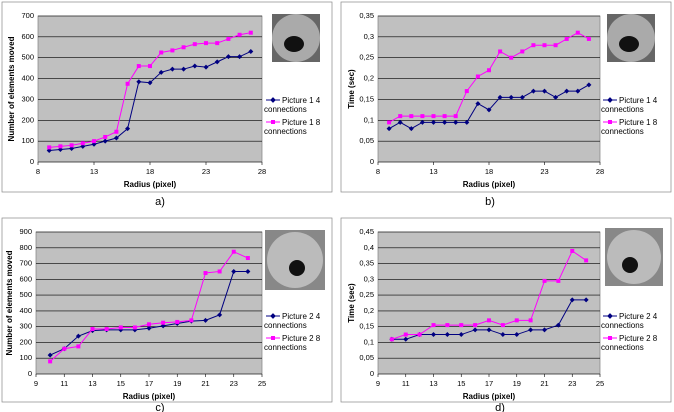 The image size is (674, 412). Describe the element at coordinates (366, 326) in the screenshot. I see `y-tick-label: 0,15` at that location.